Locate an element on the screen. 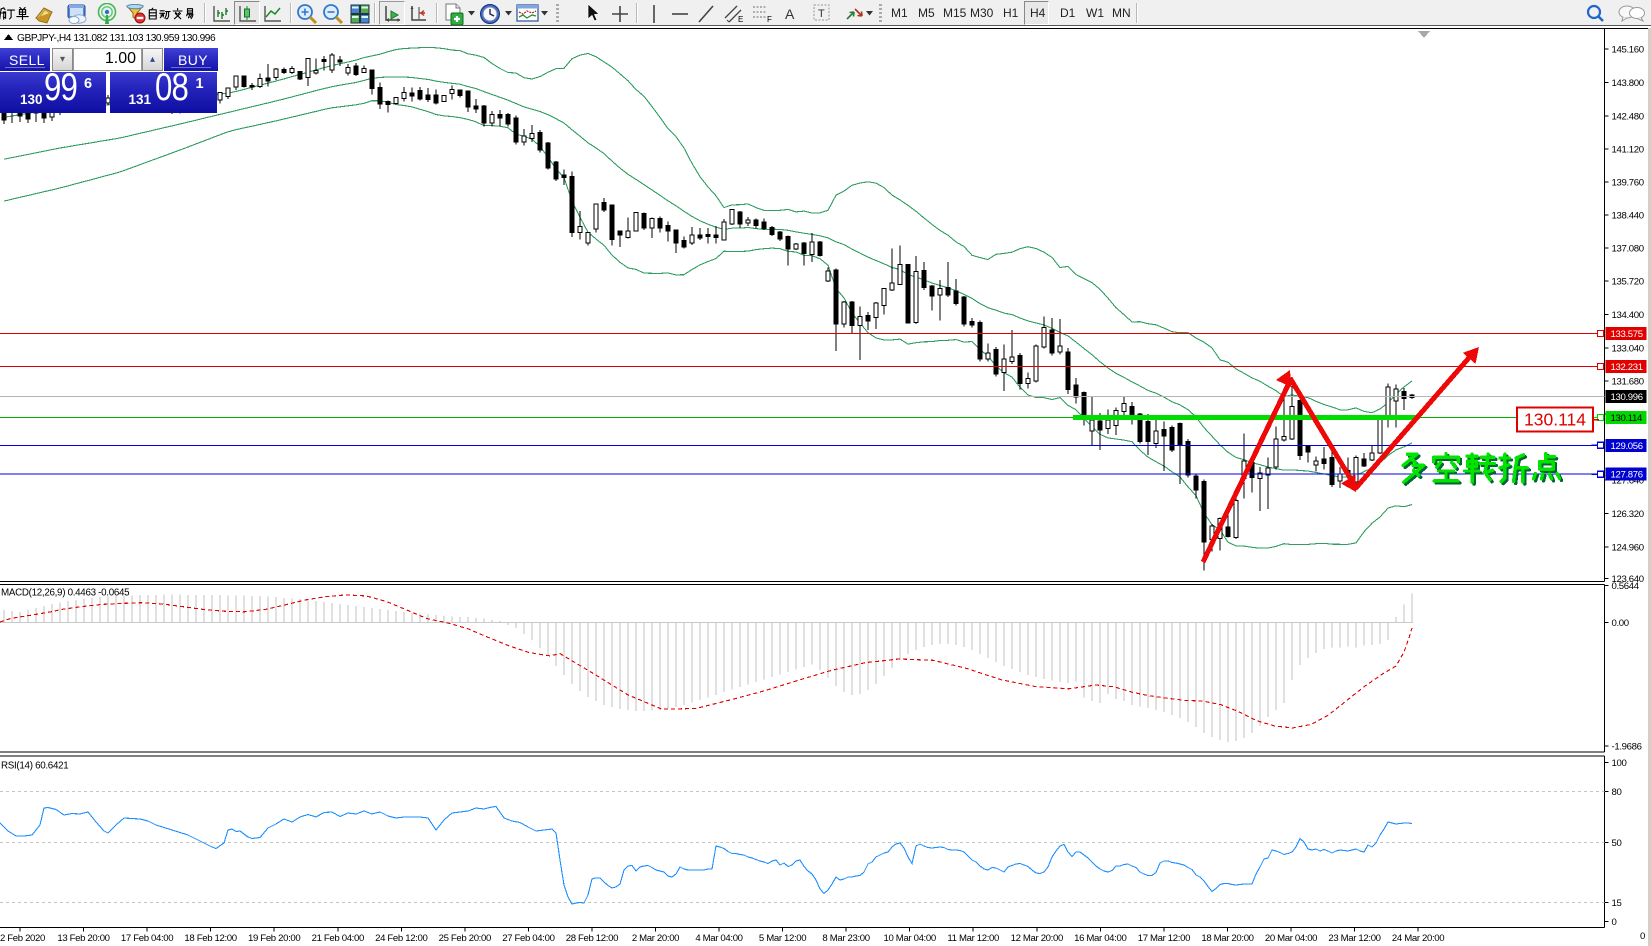 Image resolution: width=1651 pixels, height=946 pixels. svg-text: 4 Mar 04:00 is located at coordinates (718, 938).